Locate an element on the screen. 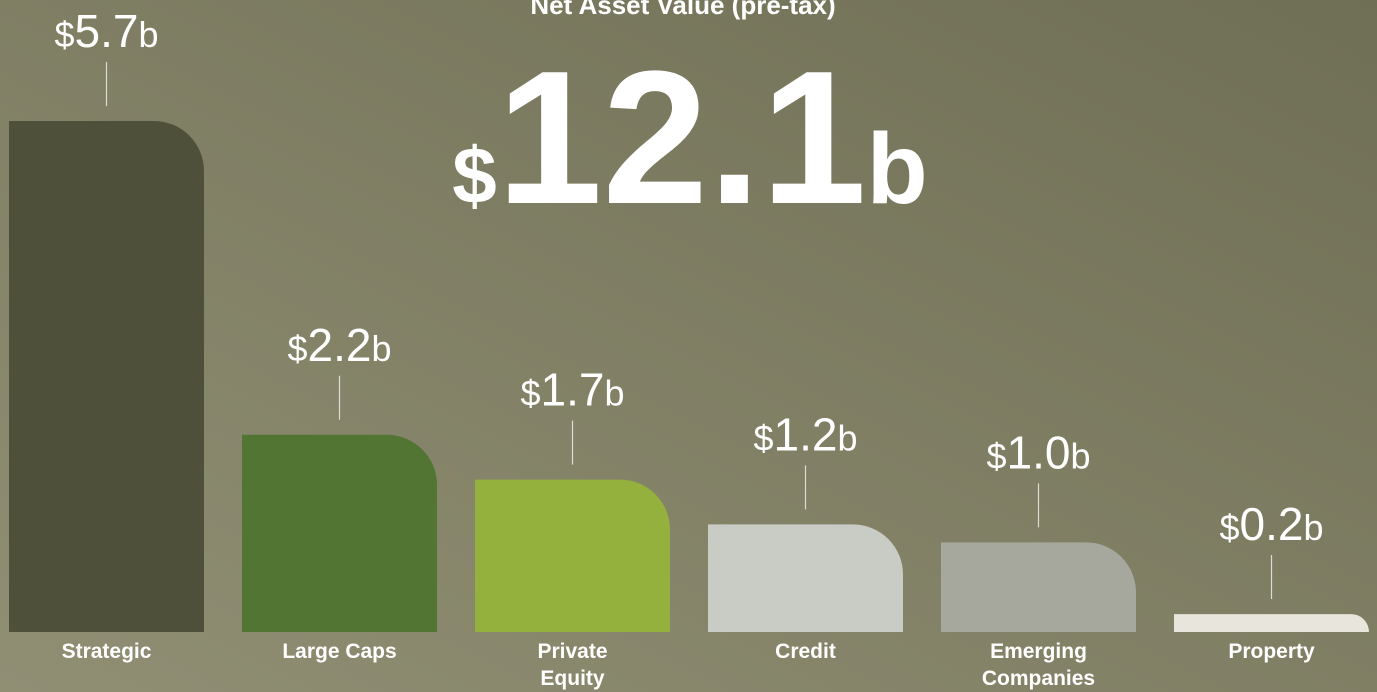 The height and width of the screenshot is (692, 1377). category-label: Private Equity is located at coordinates (572, 665).